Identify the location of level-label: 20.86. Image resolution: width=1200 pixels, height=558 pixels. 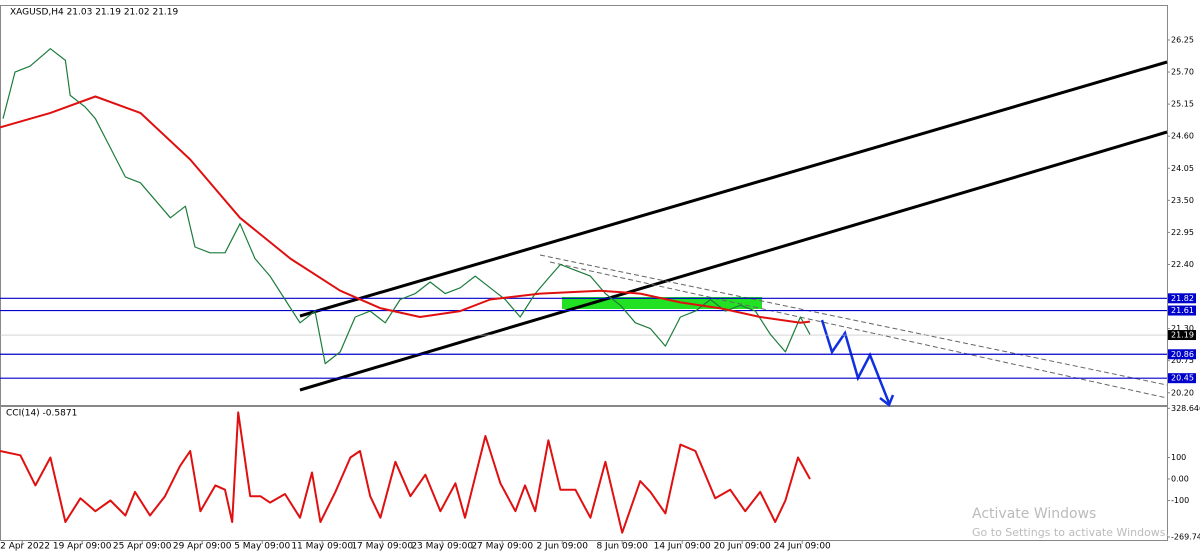
(1182, 354).